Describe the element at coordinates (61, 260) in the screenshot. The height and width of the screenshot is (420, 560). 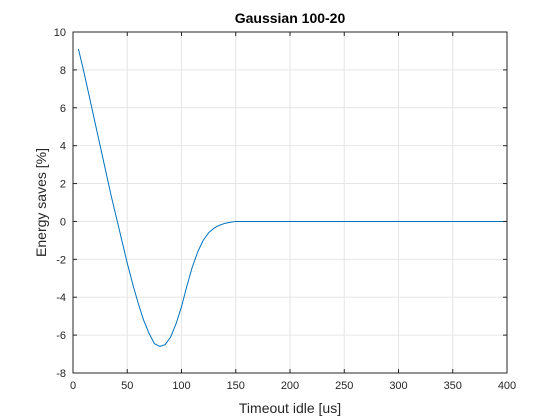
I see `y-tick-label: -2` at that location.